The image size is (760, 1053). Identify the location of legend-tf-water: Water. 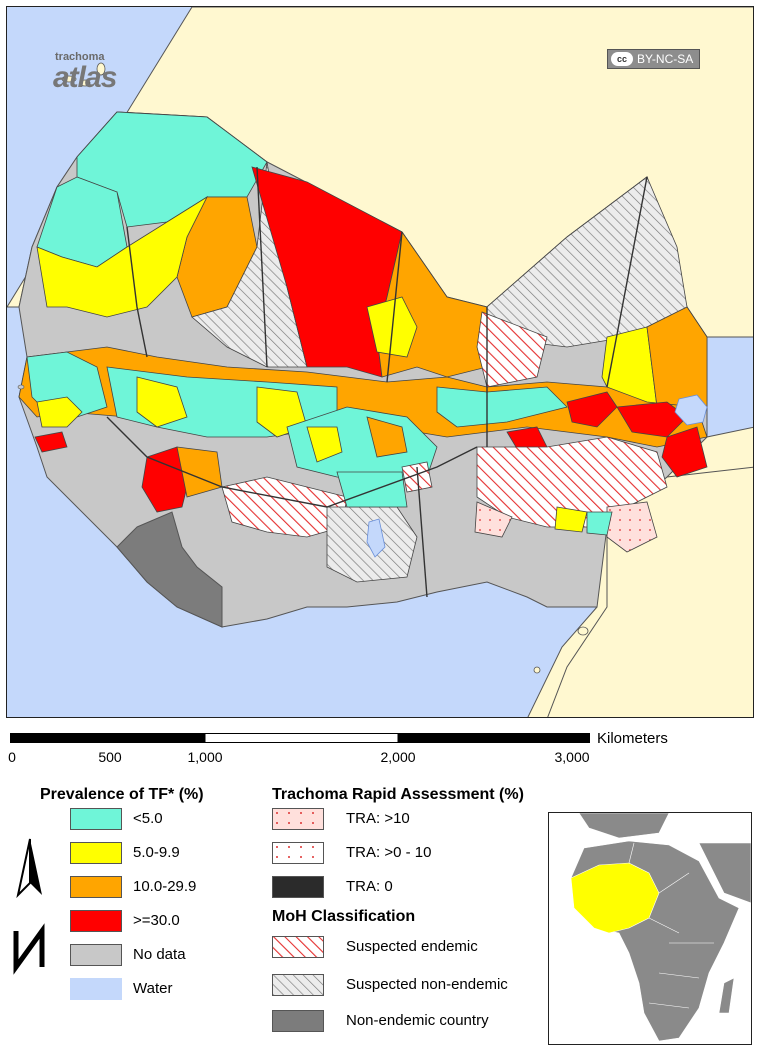
(153, 988).